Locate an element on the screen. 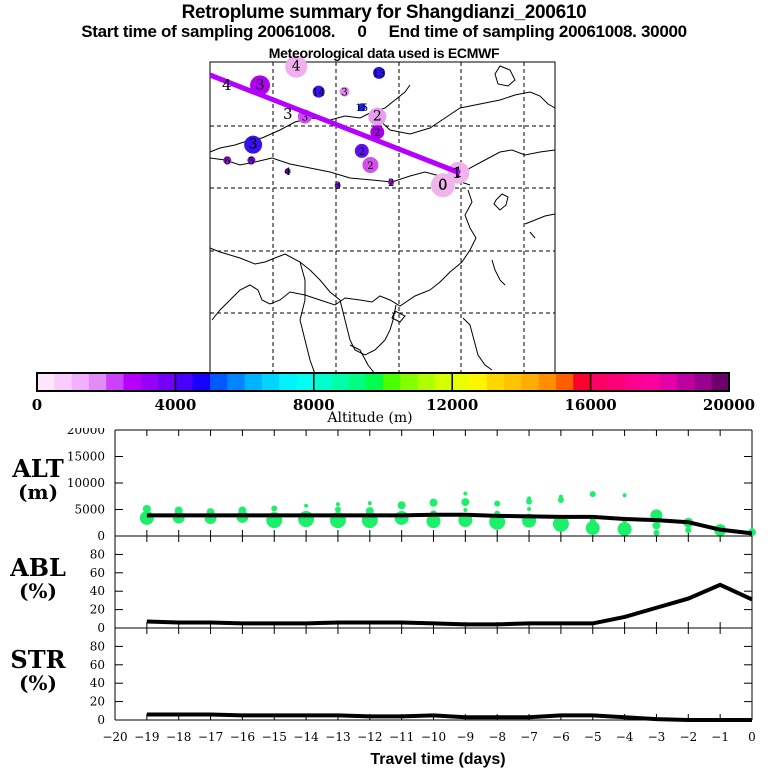 Image resolution: width=768 pixels, height=768 pixels. colorbar-tick-label: 0 is located at coordinates (37, 405).